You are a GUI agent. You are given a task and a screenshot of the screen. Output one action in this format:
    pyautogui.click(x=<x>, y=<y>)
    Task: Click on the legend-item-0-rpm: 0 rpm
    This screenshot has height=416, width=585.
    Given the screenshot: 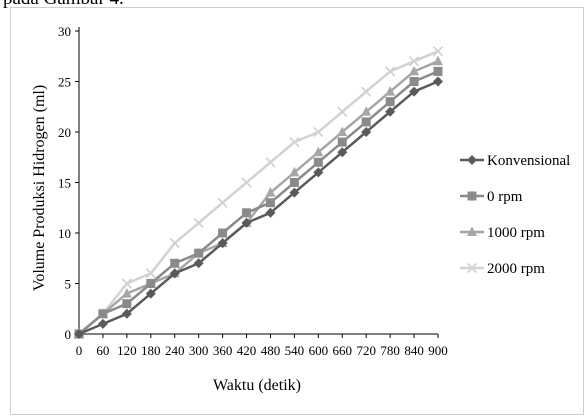 What is the action you would take?
    pyautogui.click(x=491, y=197)
    